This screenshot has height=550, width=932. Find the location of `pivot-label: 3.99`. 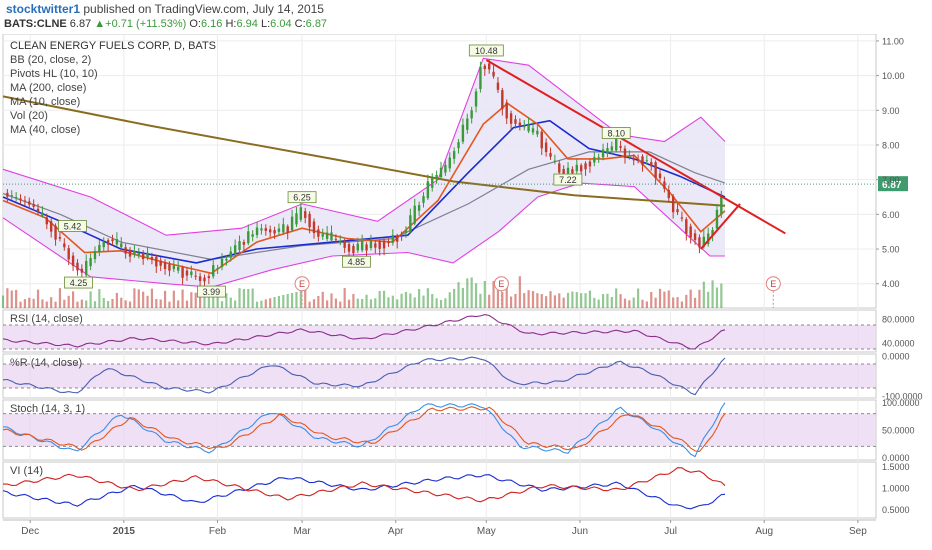

pivot-label: 3.99 is located at coordinates (212, 292).